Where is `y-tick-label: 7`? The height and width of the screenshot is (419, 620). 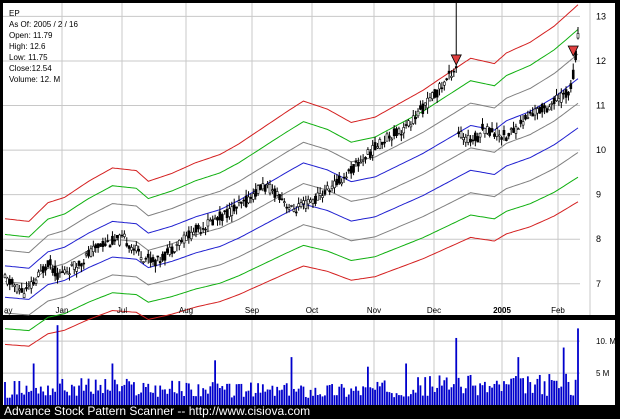 y-tick-label: 7 is located at coordinates (598, 284).